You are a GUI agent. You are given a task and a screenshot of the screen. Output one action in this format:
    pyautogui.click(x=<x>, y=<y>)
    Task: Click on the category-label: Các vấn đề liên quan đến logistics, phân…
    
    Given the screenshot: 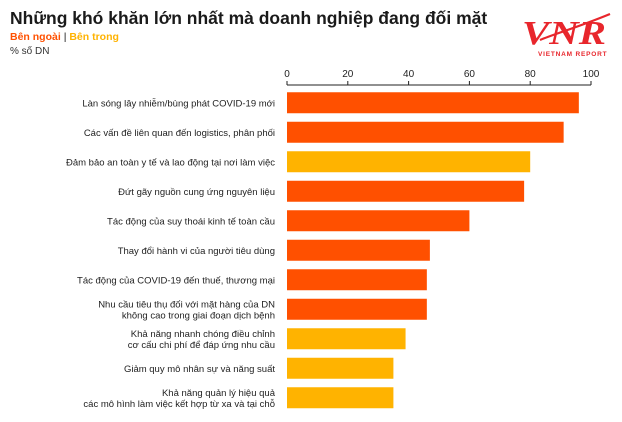 What is the action you would take?
    pyautogui.click(x=179, y=133)
    